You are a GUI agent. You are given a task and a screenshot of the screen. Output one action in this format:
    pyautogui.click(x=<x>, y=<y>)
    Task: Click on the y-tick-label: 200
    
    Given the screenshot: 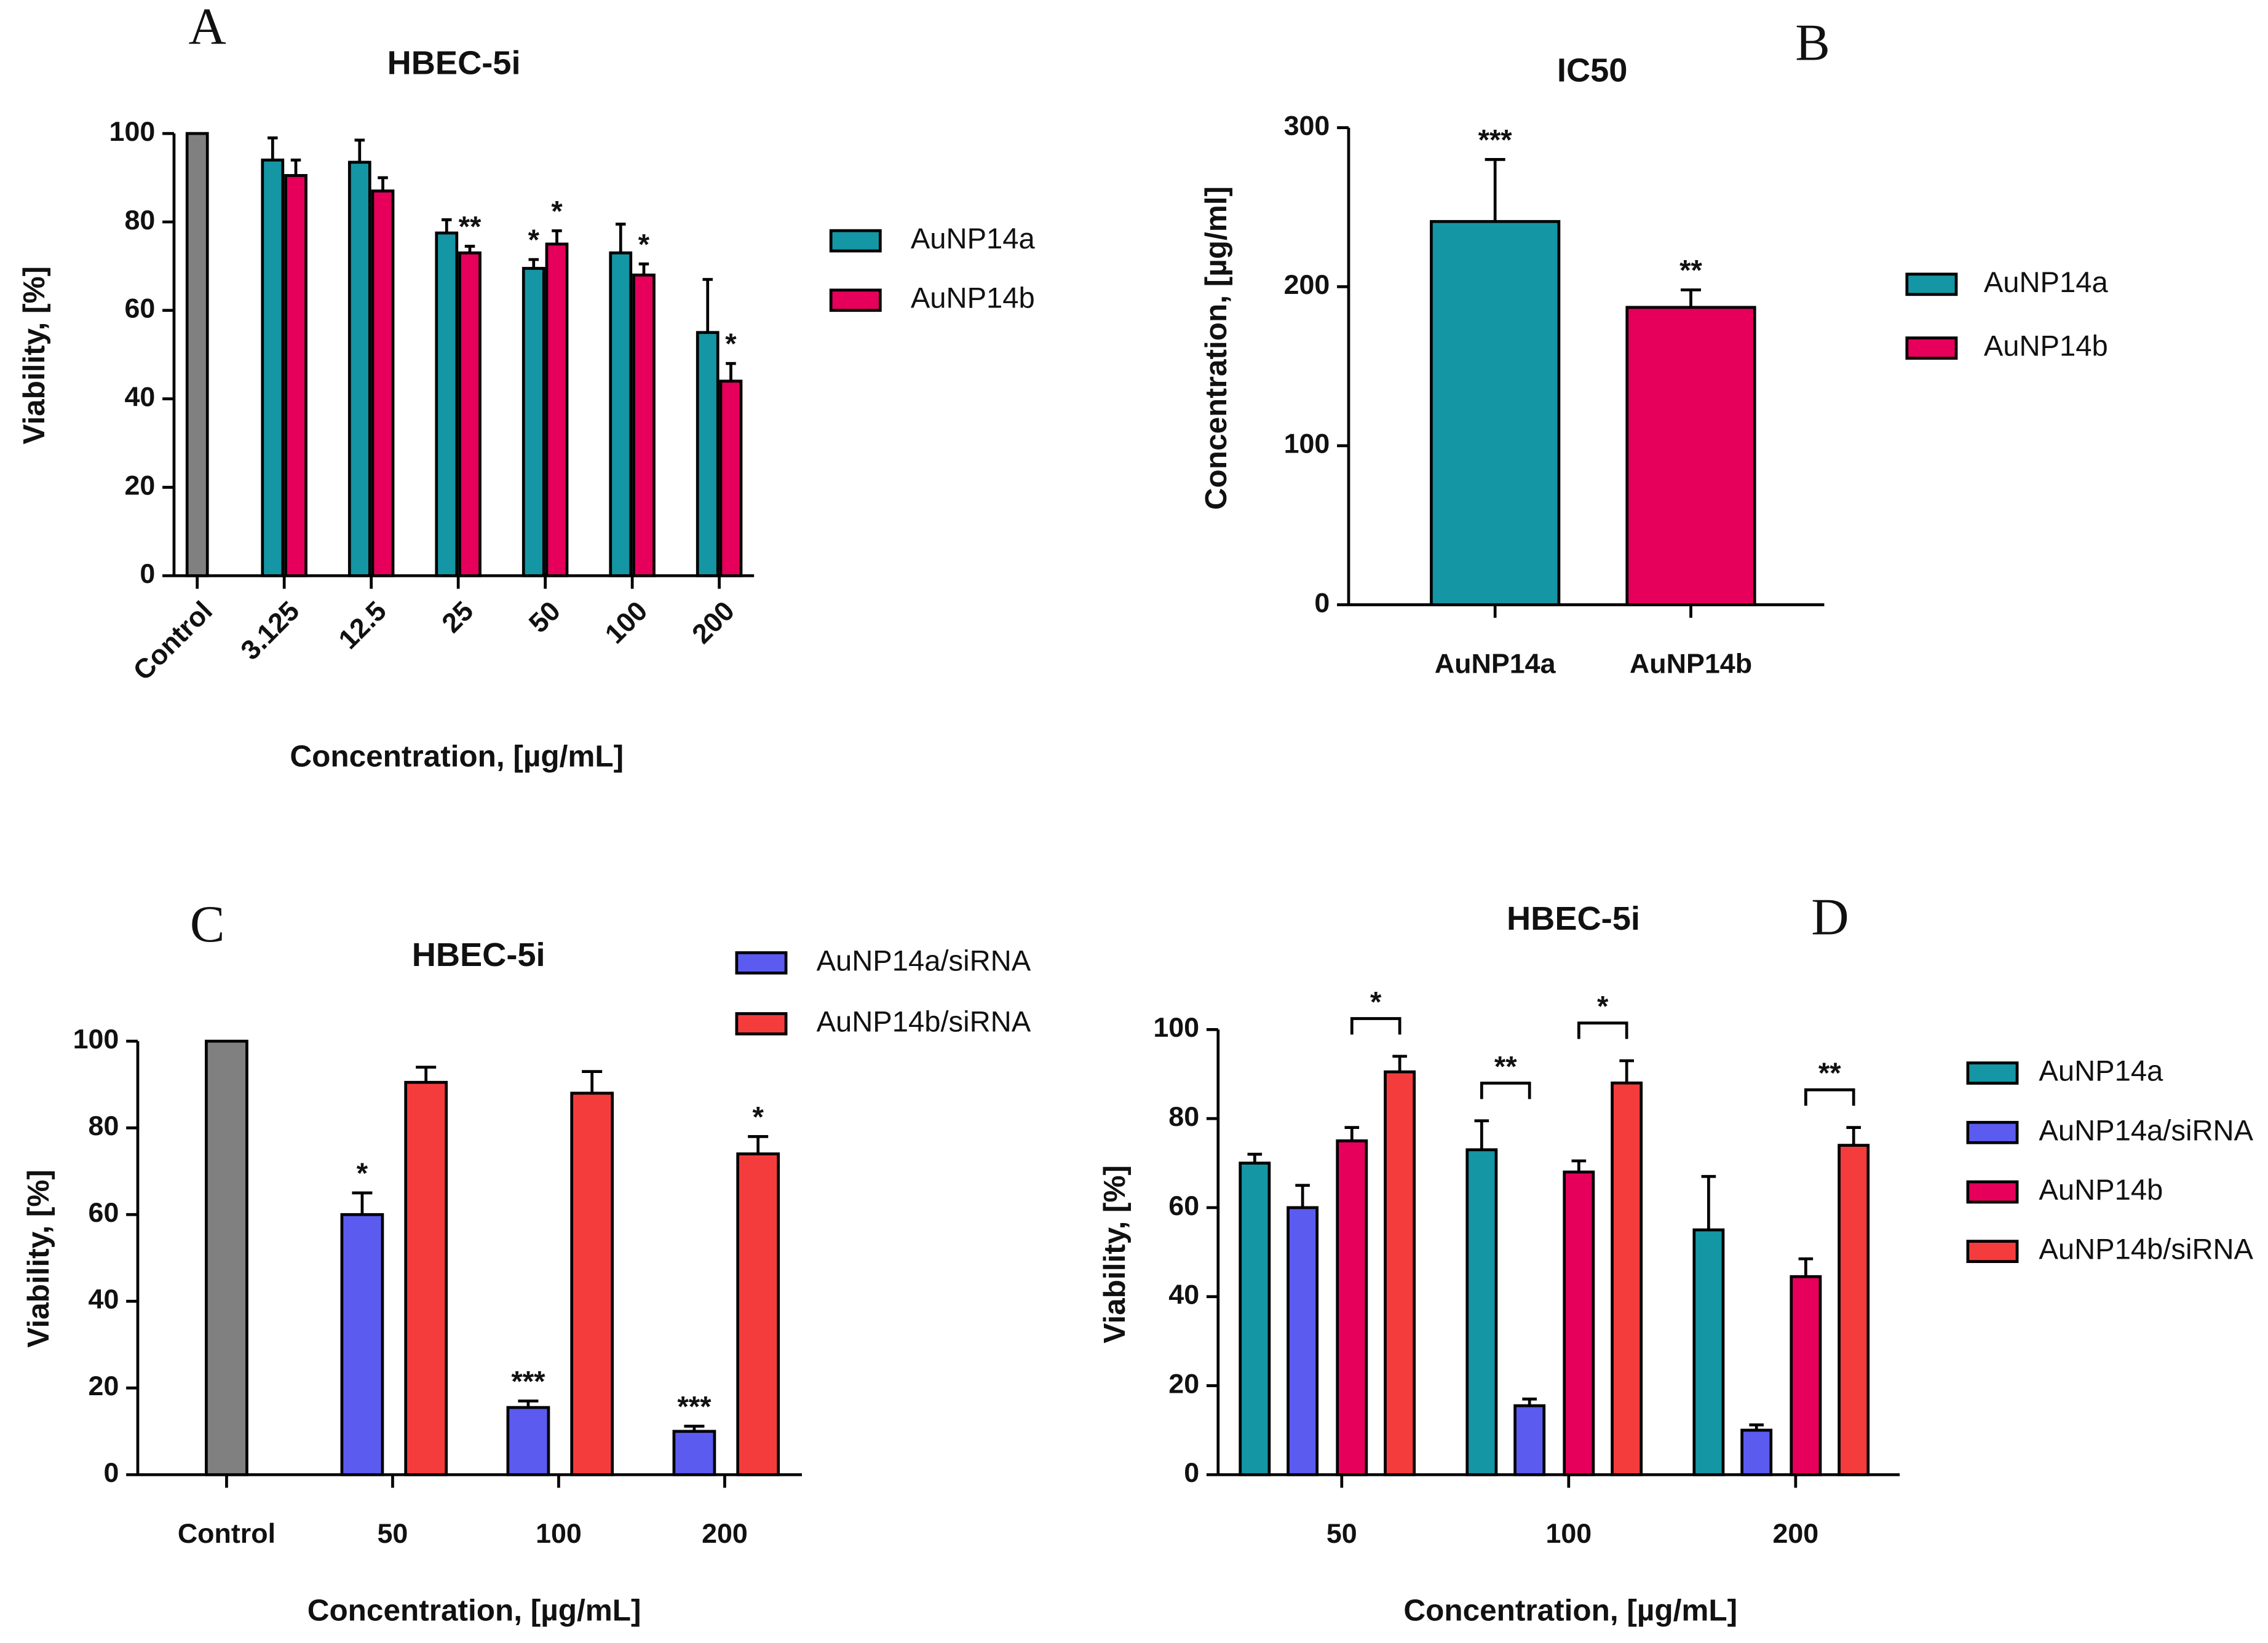 What is the action you would take?
    pyautogui.click(x=1307, y=284)
    